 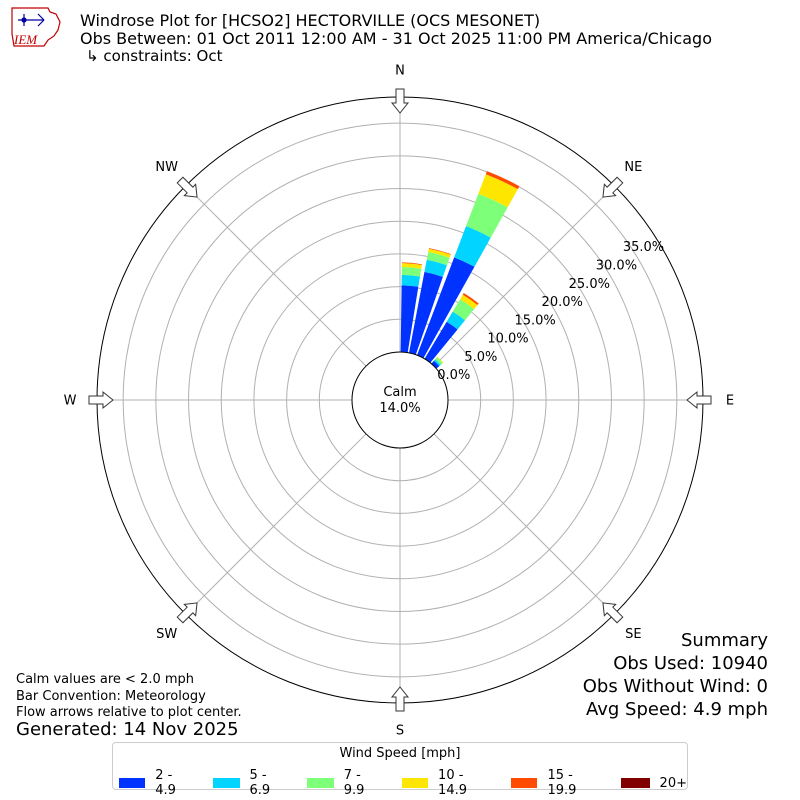 What do you see at coordinates (399, 392) in the screenshot?
I see `calm-label: Calm` at bounding box center [399, 392].